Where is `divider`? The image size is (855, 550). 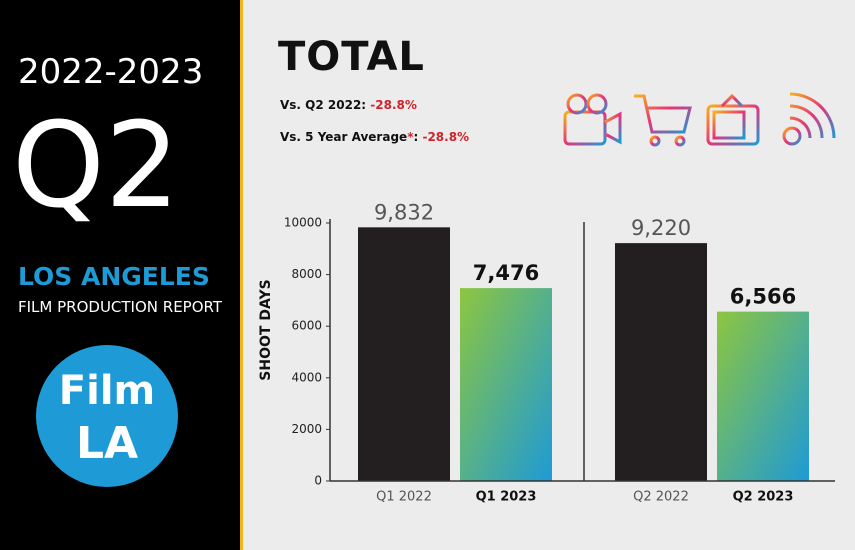
divider is located at coordinates (241, 275).